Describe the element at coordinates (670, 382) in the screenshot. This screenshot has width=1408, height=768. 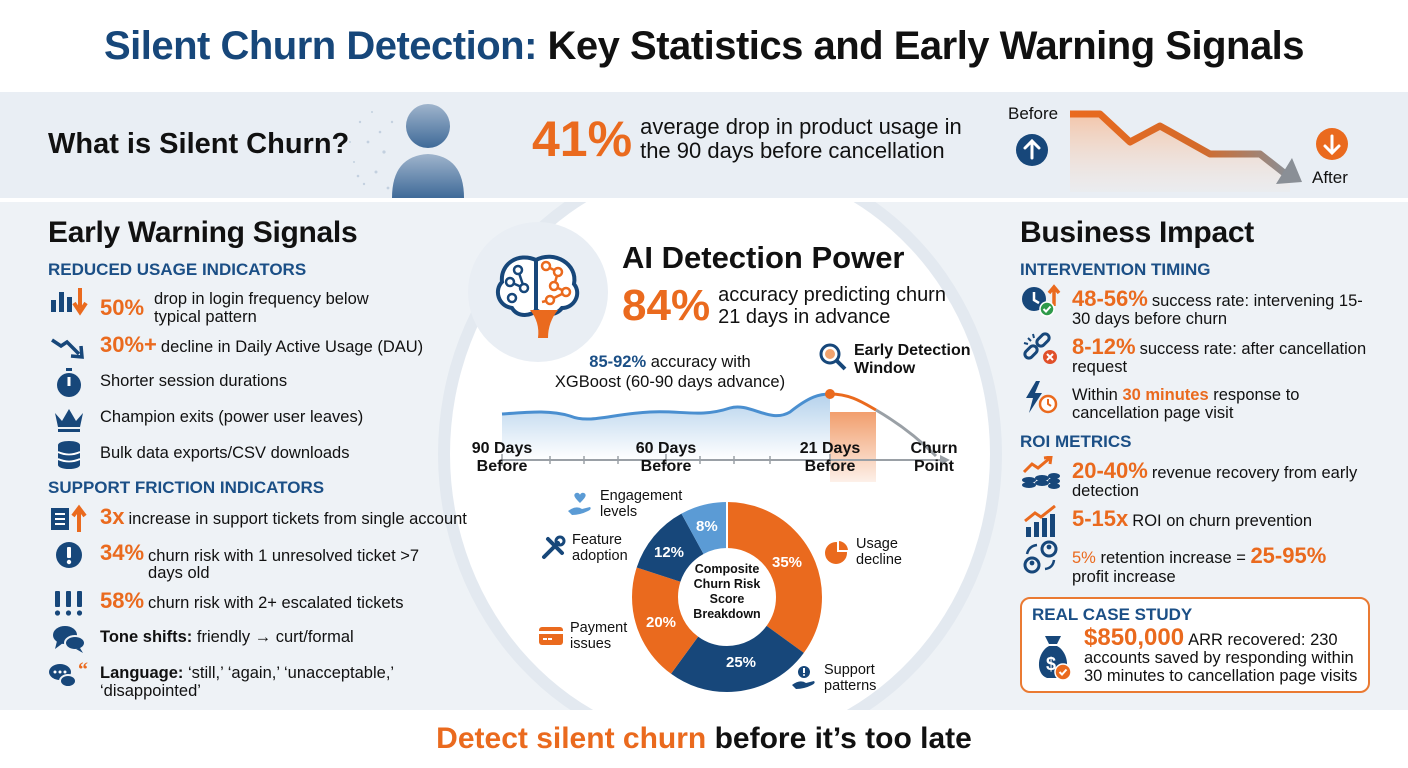
I see `xgboost-line2: XGBoost (60-90 days advance)` at that location.